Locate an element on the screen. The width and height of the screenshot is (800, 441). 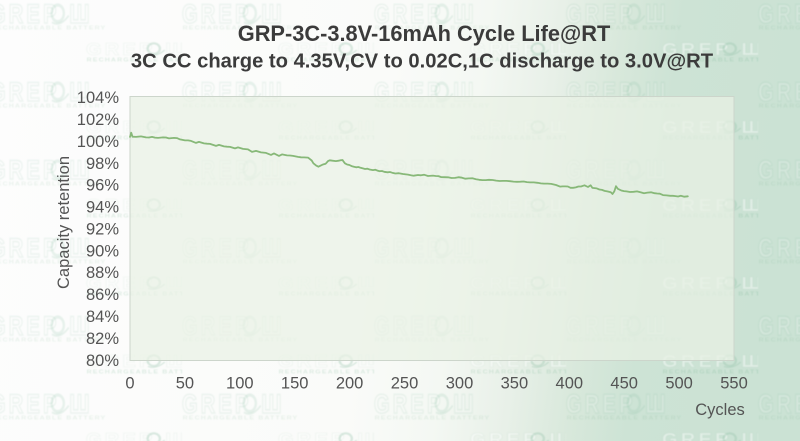
svg-text: 50 is located at coordinates (185, 384).